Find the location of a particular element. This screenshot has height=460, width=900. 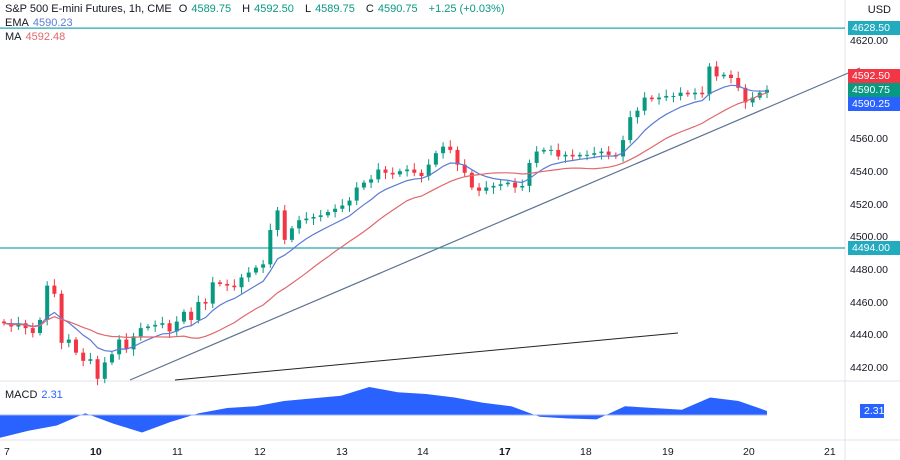

open-label: O is located at coordinates (183, 9).